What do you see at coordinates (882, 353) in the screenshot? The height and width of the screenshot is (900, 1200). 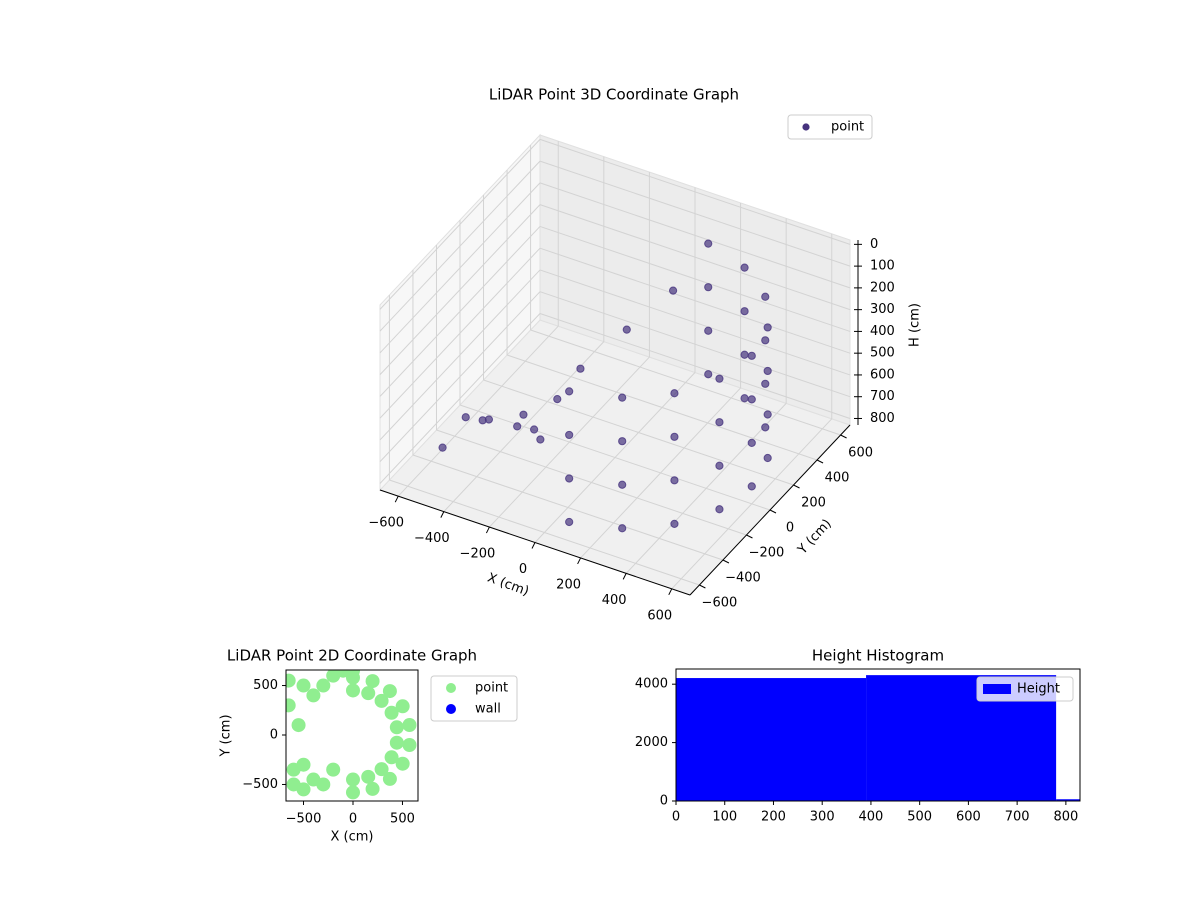 I see `z-tick-label: 500` at bounding box center [882, 353].